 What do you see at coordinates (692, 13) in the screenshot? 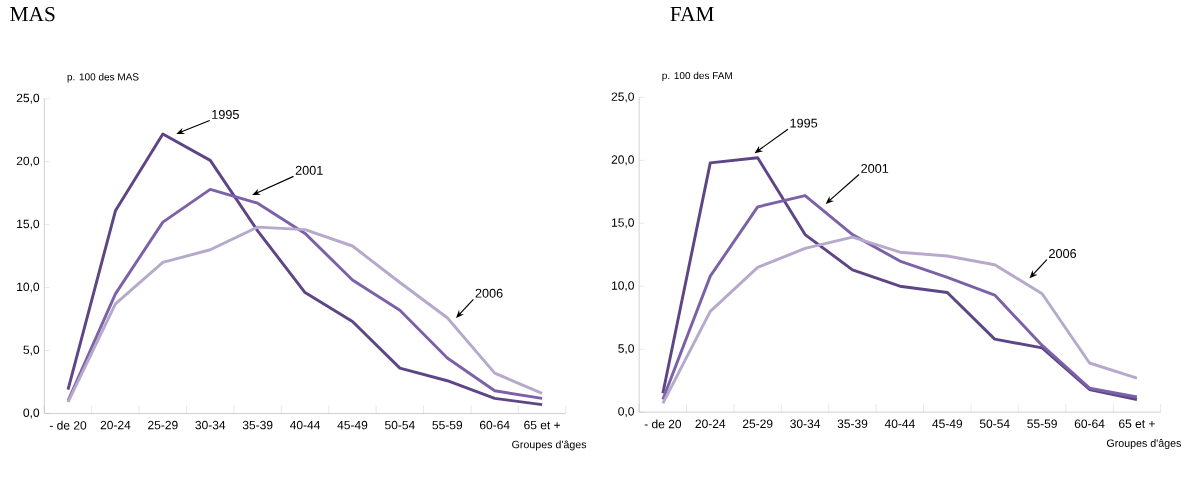
I see `chart-title: FAM` at bounding box center [692, 13].